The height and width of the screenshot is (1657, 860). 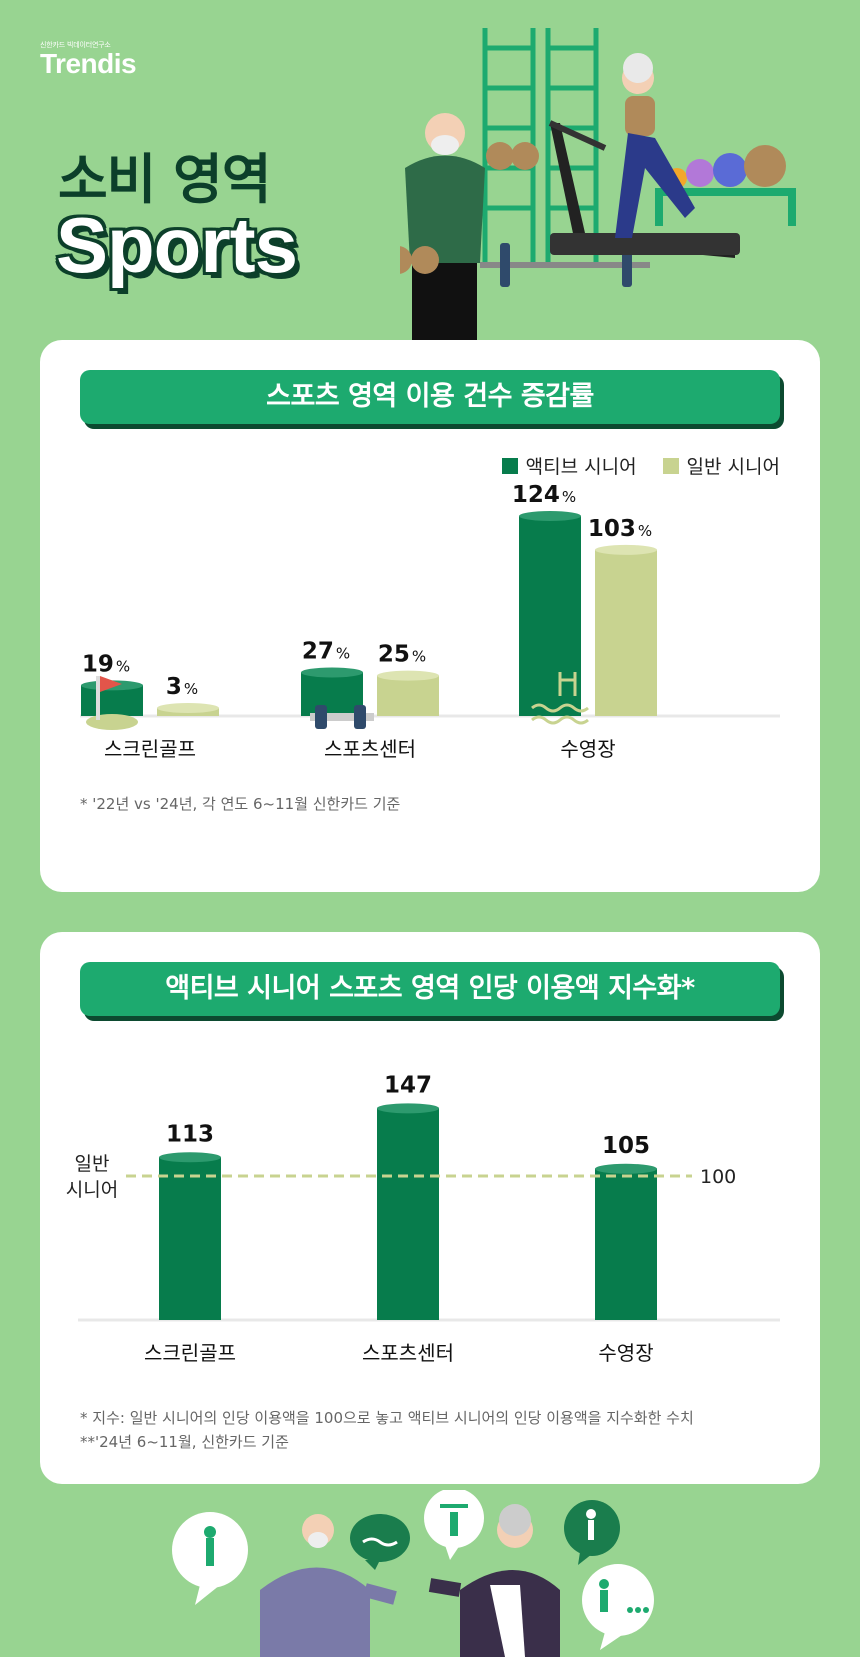 What do you see at coordinates (402, 655) in the screenshot?
I see `data-label-general-2: 25%` at bounding box center [402, 655].